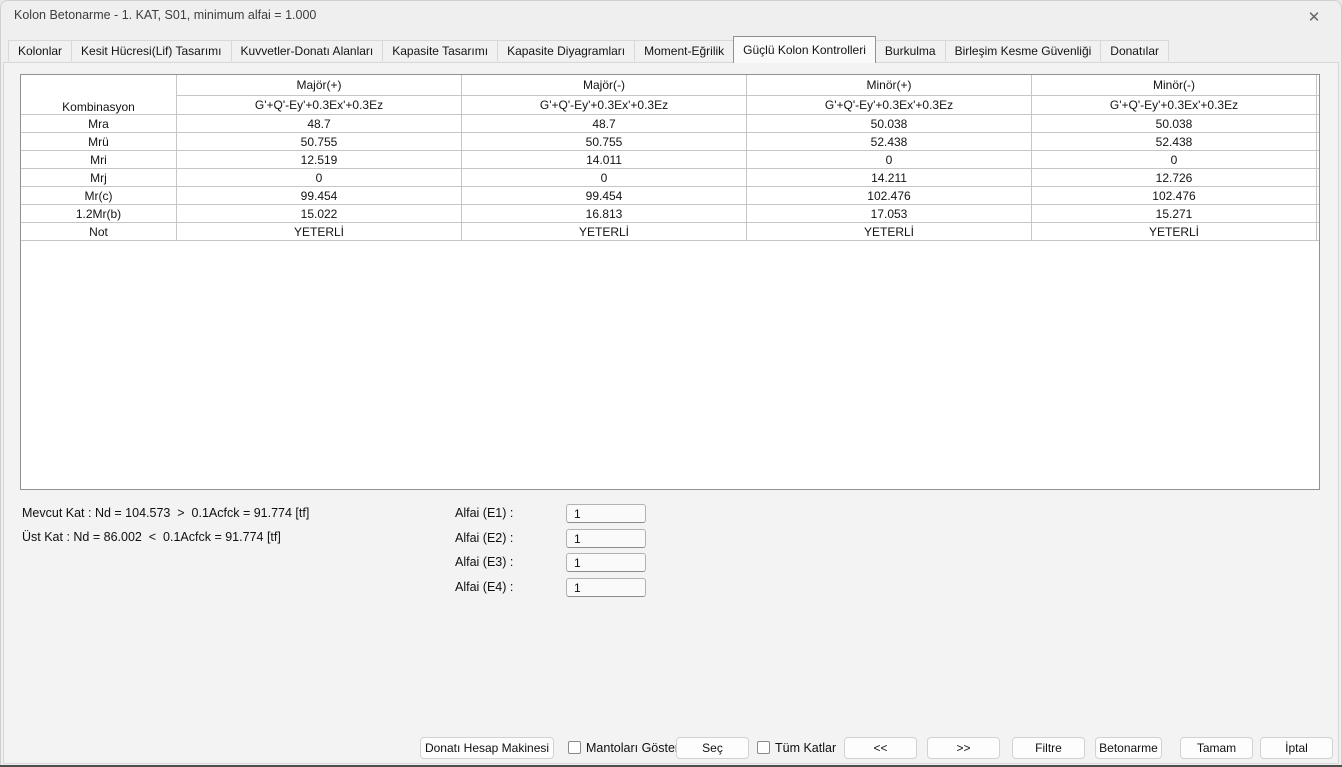  Describe the element at coordinates (99, 195) in the screenshot. I see `row-label: Mr(c)` at that location.